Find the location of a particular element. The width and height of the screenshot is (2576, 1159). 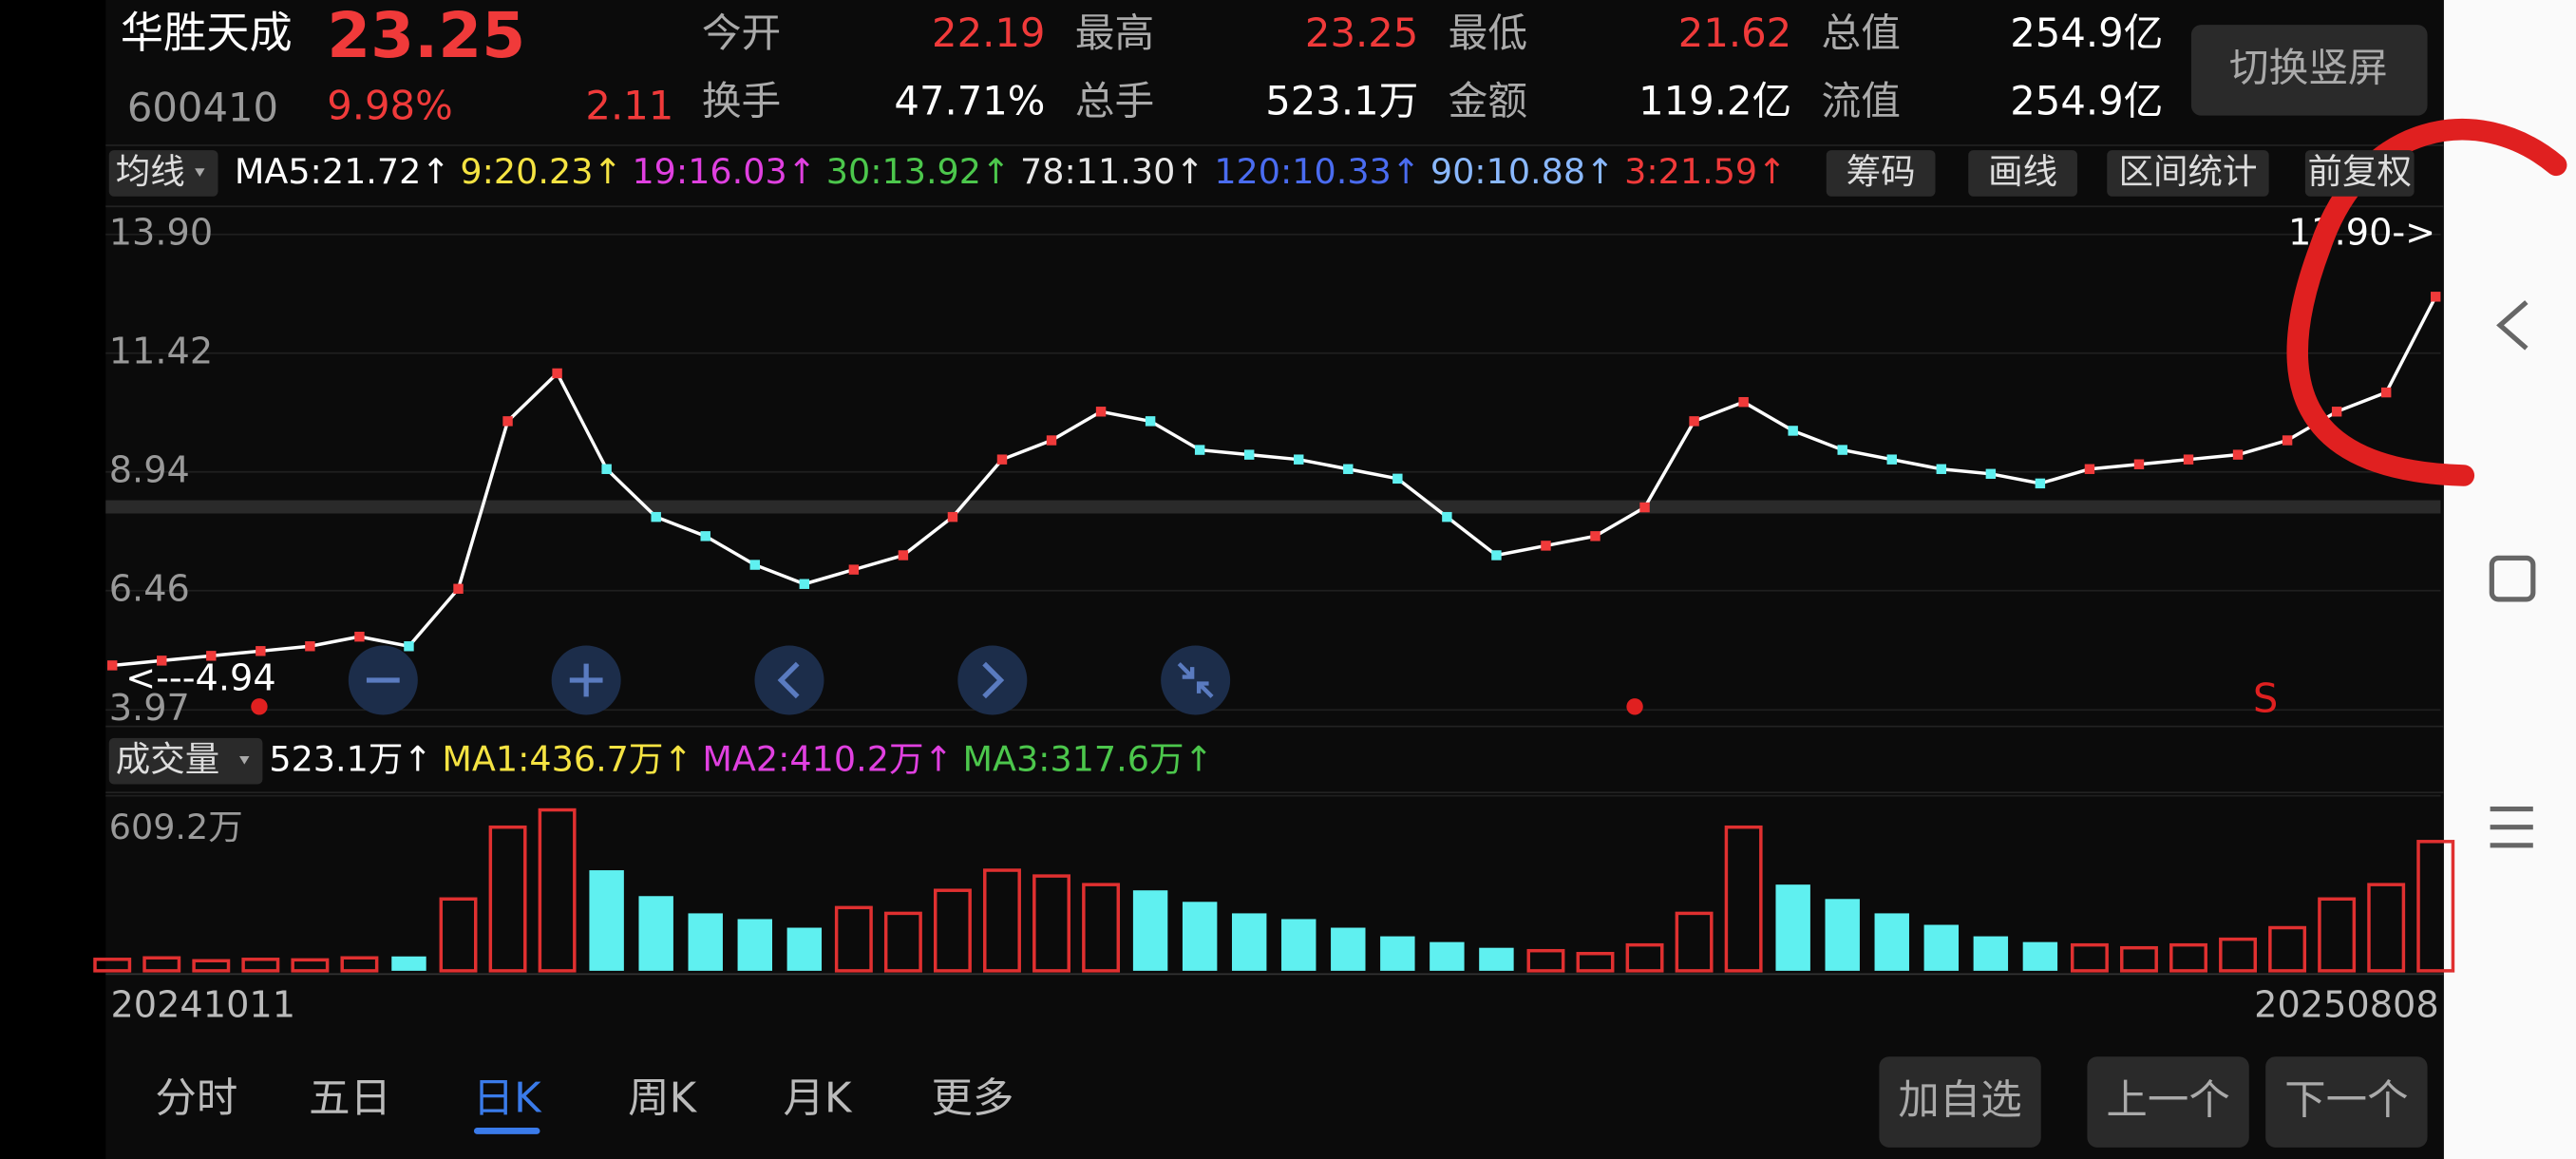

legend-item: 9:20.23↑ is located at coordinates (541, 171).